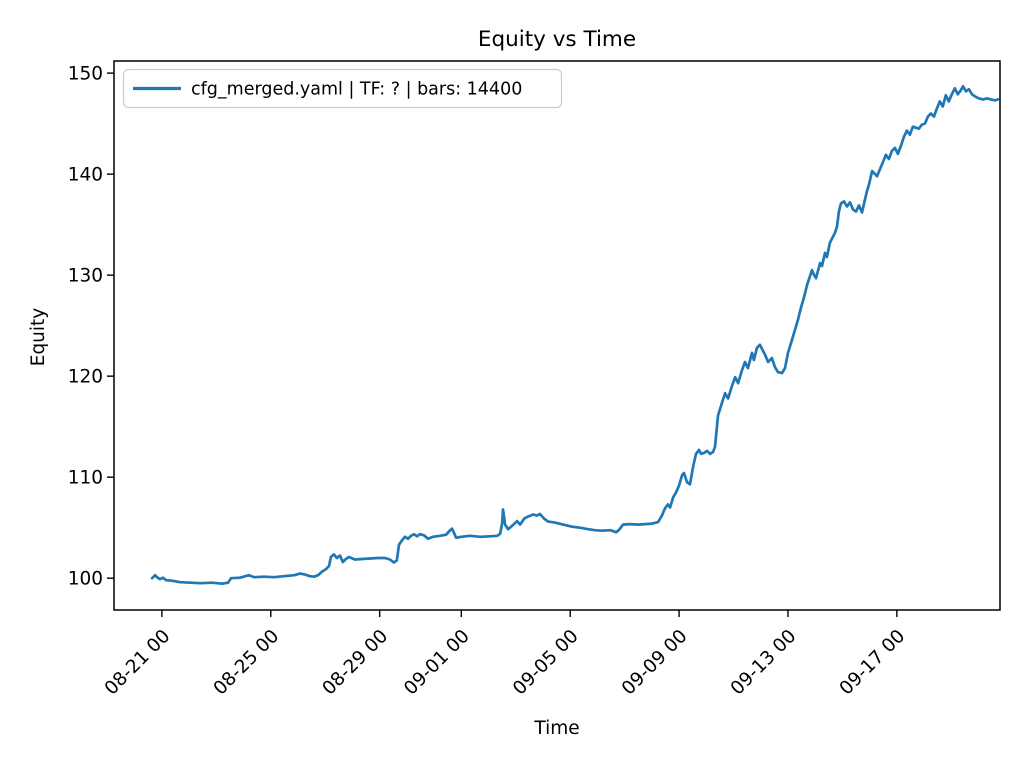 The width and height of the screenshot is (1024, 768). I want to click on y-tick-label: 140, so click(85, 175).